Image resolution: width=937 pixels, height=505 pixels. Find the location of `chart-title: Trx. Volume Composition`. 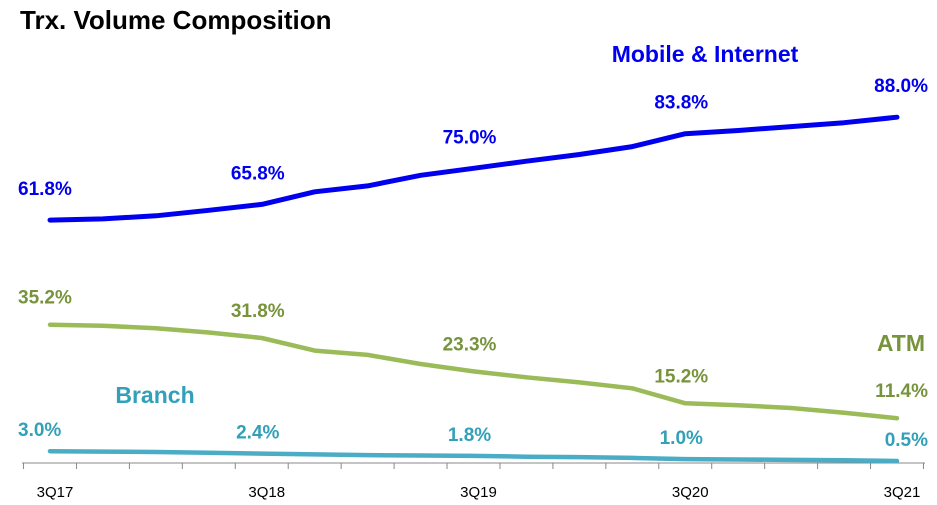

chart-title: Trx. Volume Composition is located at coordinates (176, 20).